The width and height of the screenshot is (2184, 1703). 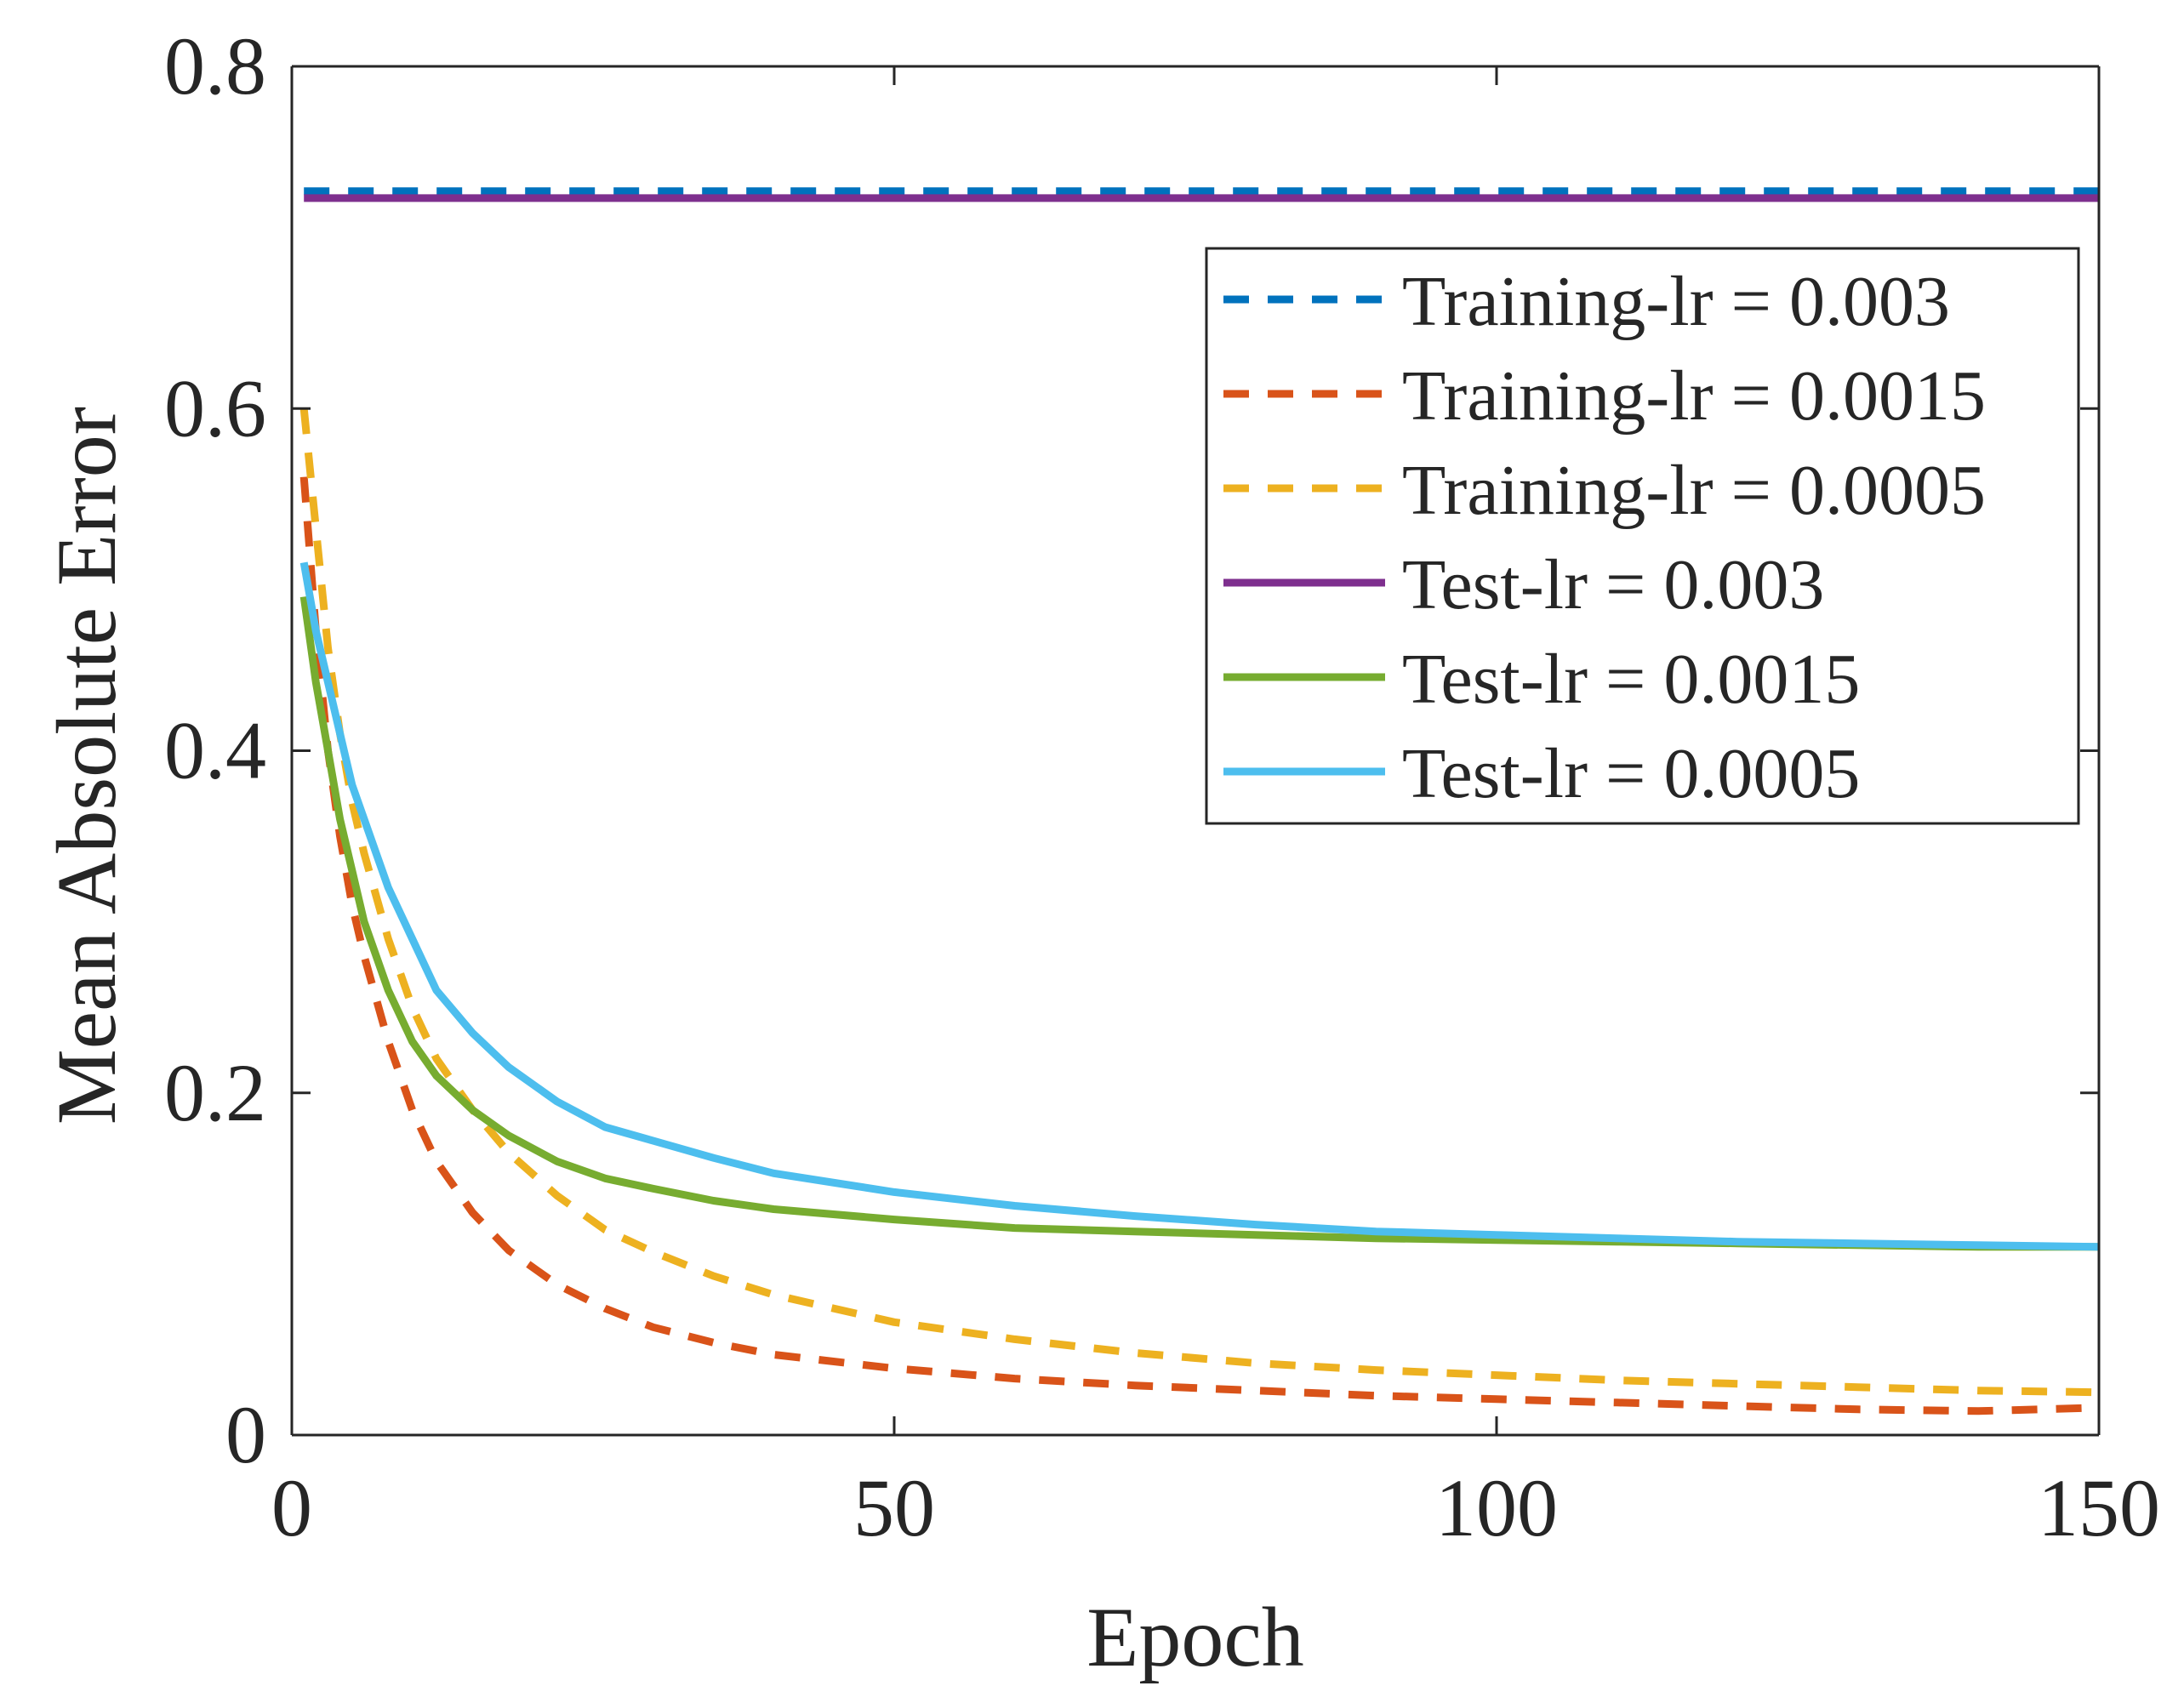 What do you see at coordinates (215, 750) in the screenshot?
I see `y-tick-label: 0.4` at bounding box center [215, 750].